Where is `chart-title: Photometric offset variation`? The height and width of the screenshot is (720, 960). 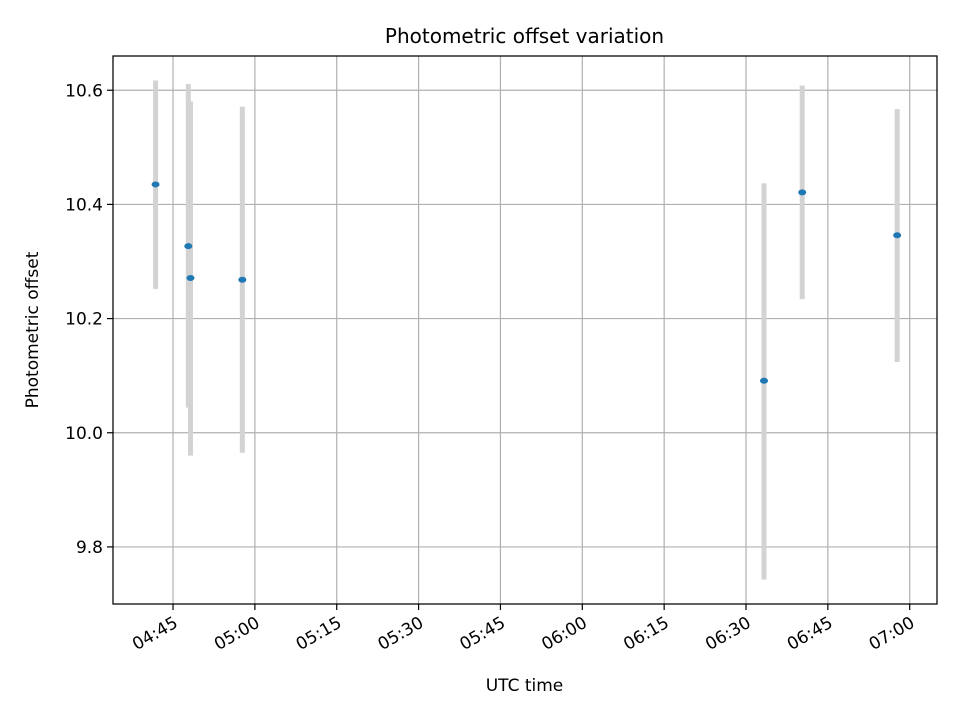
chart-title: Photometric offset variation is located at coordinates (524, 36).